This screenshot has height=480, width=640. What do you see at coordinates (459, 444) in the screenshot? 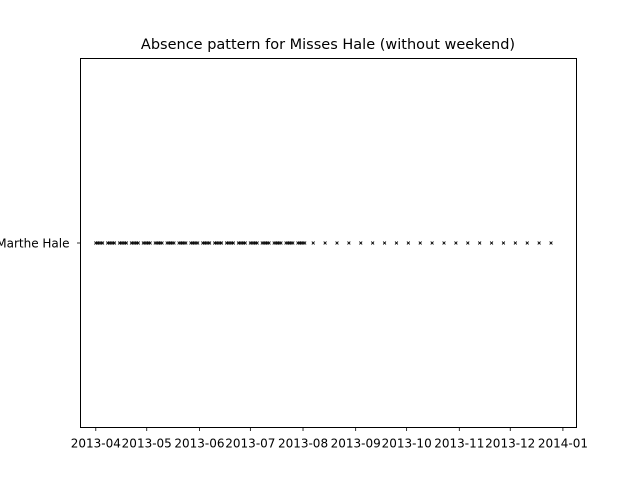
I see `x-tick-label: 2013-11` at bounding box center [459, 444].